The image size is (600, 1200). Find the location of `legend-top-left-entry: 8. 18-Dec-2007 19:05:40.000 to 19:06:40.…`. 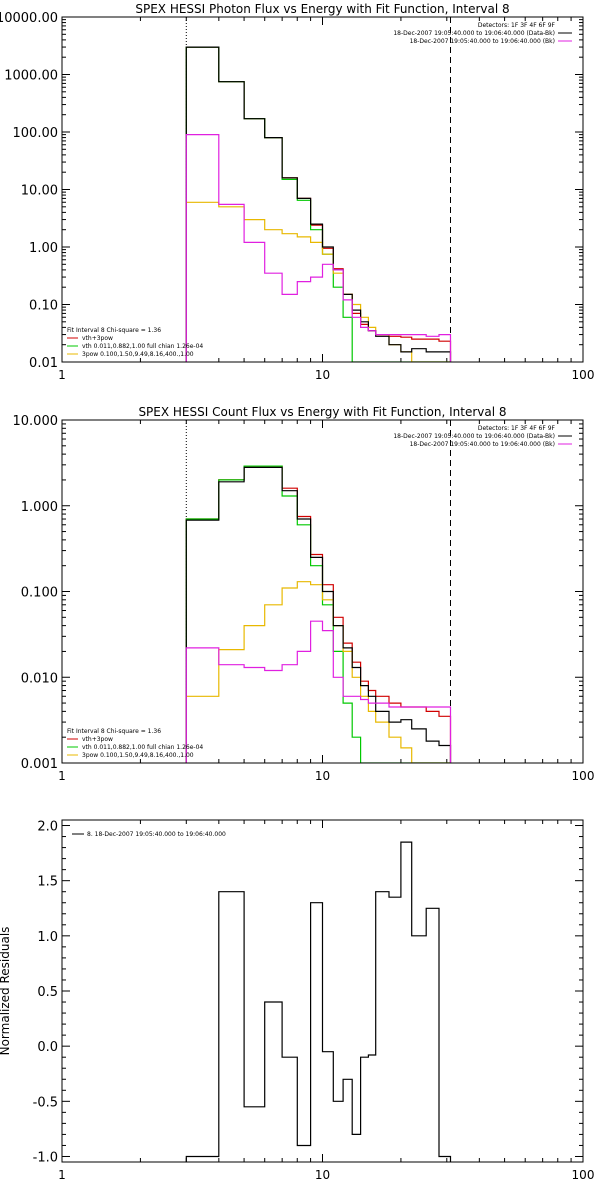

legend-top-left-entry: 8. 18-Dec-2007 19:05:40.000 to 19:06:40.… is located at coordinates (156, 834).